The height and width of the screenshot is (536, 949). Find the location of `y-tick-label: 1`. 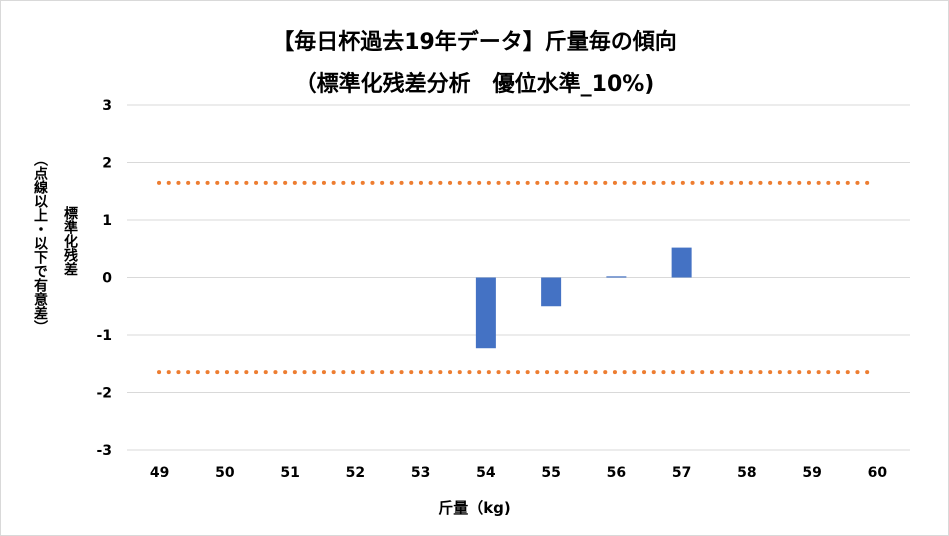

y-tick-label: 1 is located at coordinates (107, 221).